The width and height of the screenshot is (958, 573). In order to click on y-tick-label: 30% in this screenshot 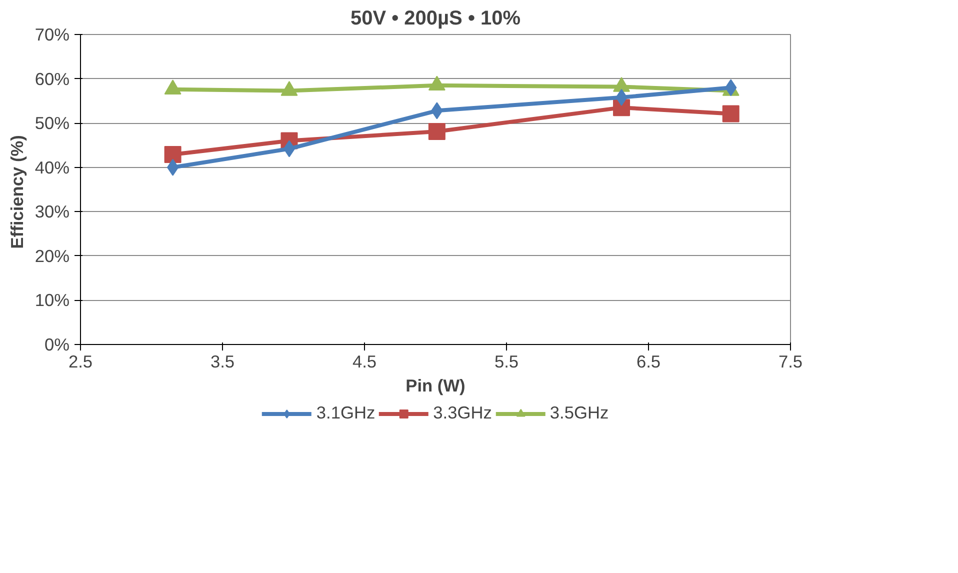, I will do `click(52, 212)`.